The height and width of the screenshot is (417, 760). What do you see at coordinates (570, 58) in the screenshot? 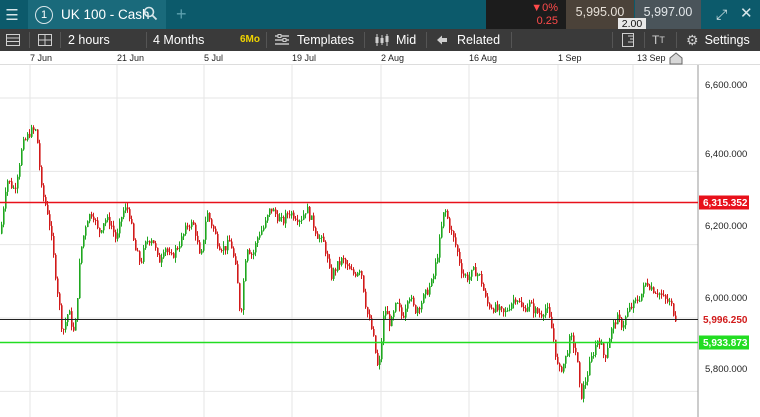
I see `date-tick: 1 Sep` at bounding box center [570, 58].